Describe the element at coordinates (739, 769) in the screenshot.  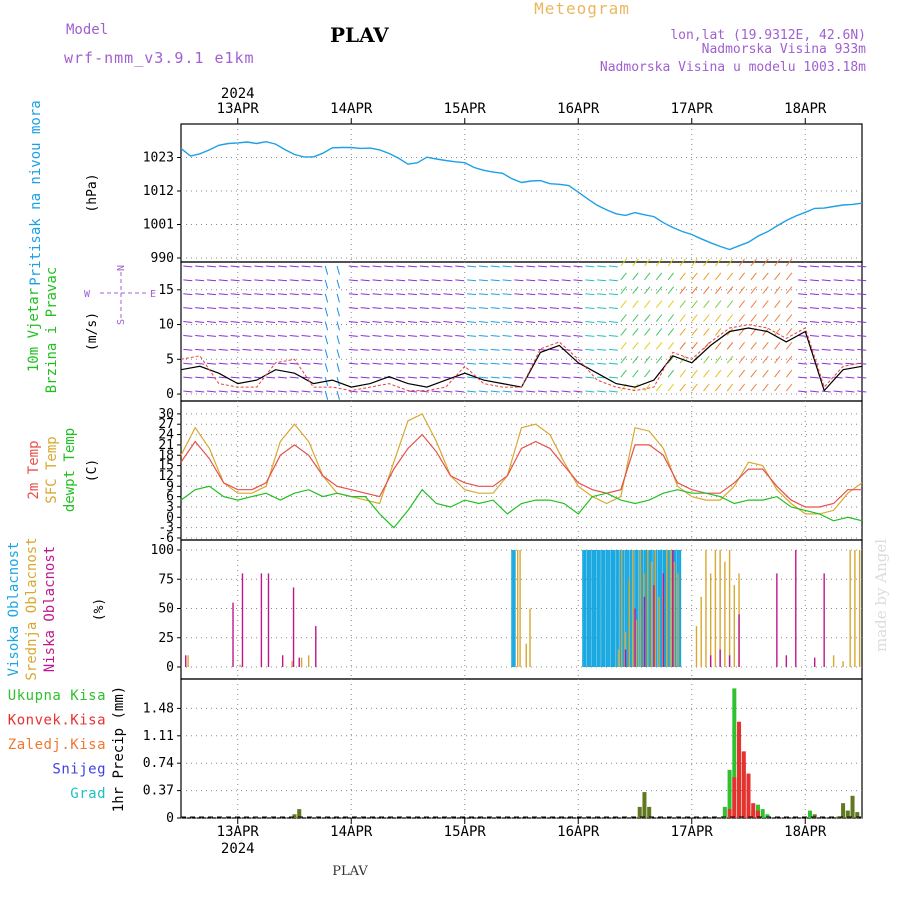
I see `bar-precip_conv` at that location.